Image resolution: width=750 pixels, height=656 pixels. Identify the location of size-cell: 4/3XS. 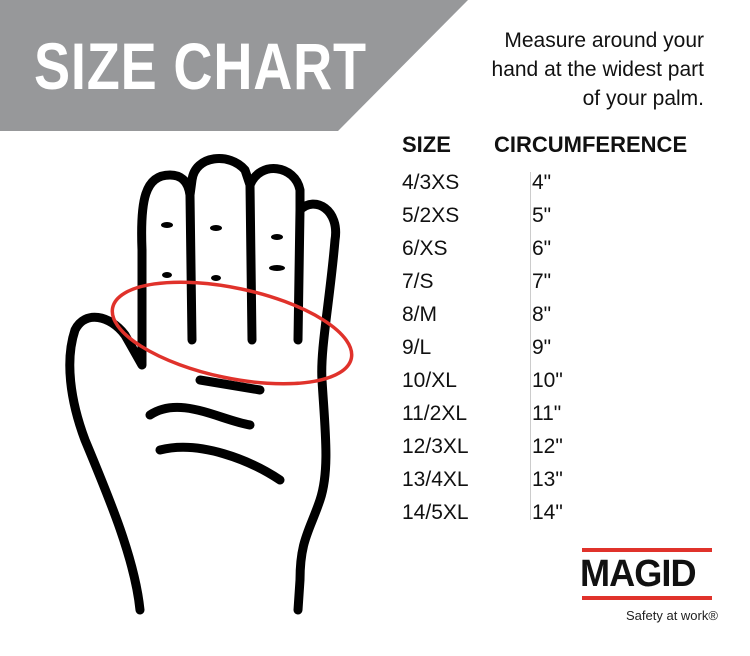
(431, 182).